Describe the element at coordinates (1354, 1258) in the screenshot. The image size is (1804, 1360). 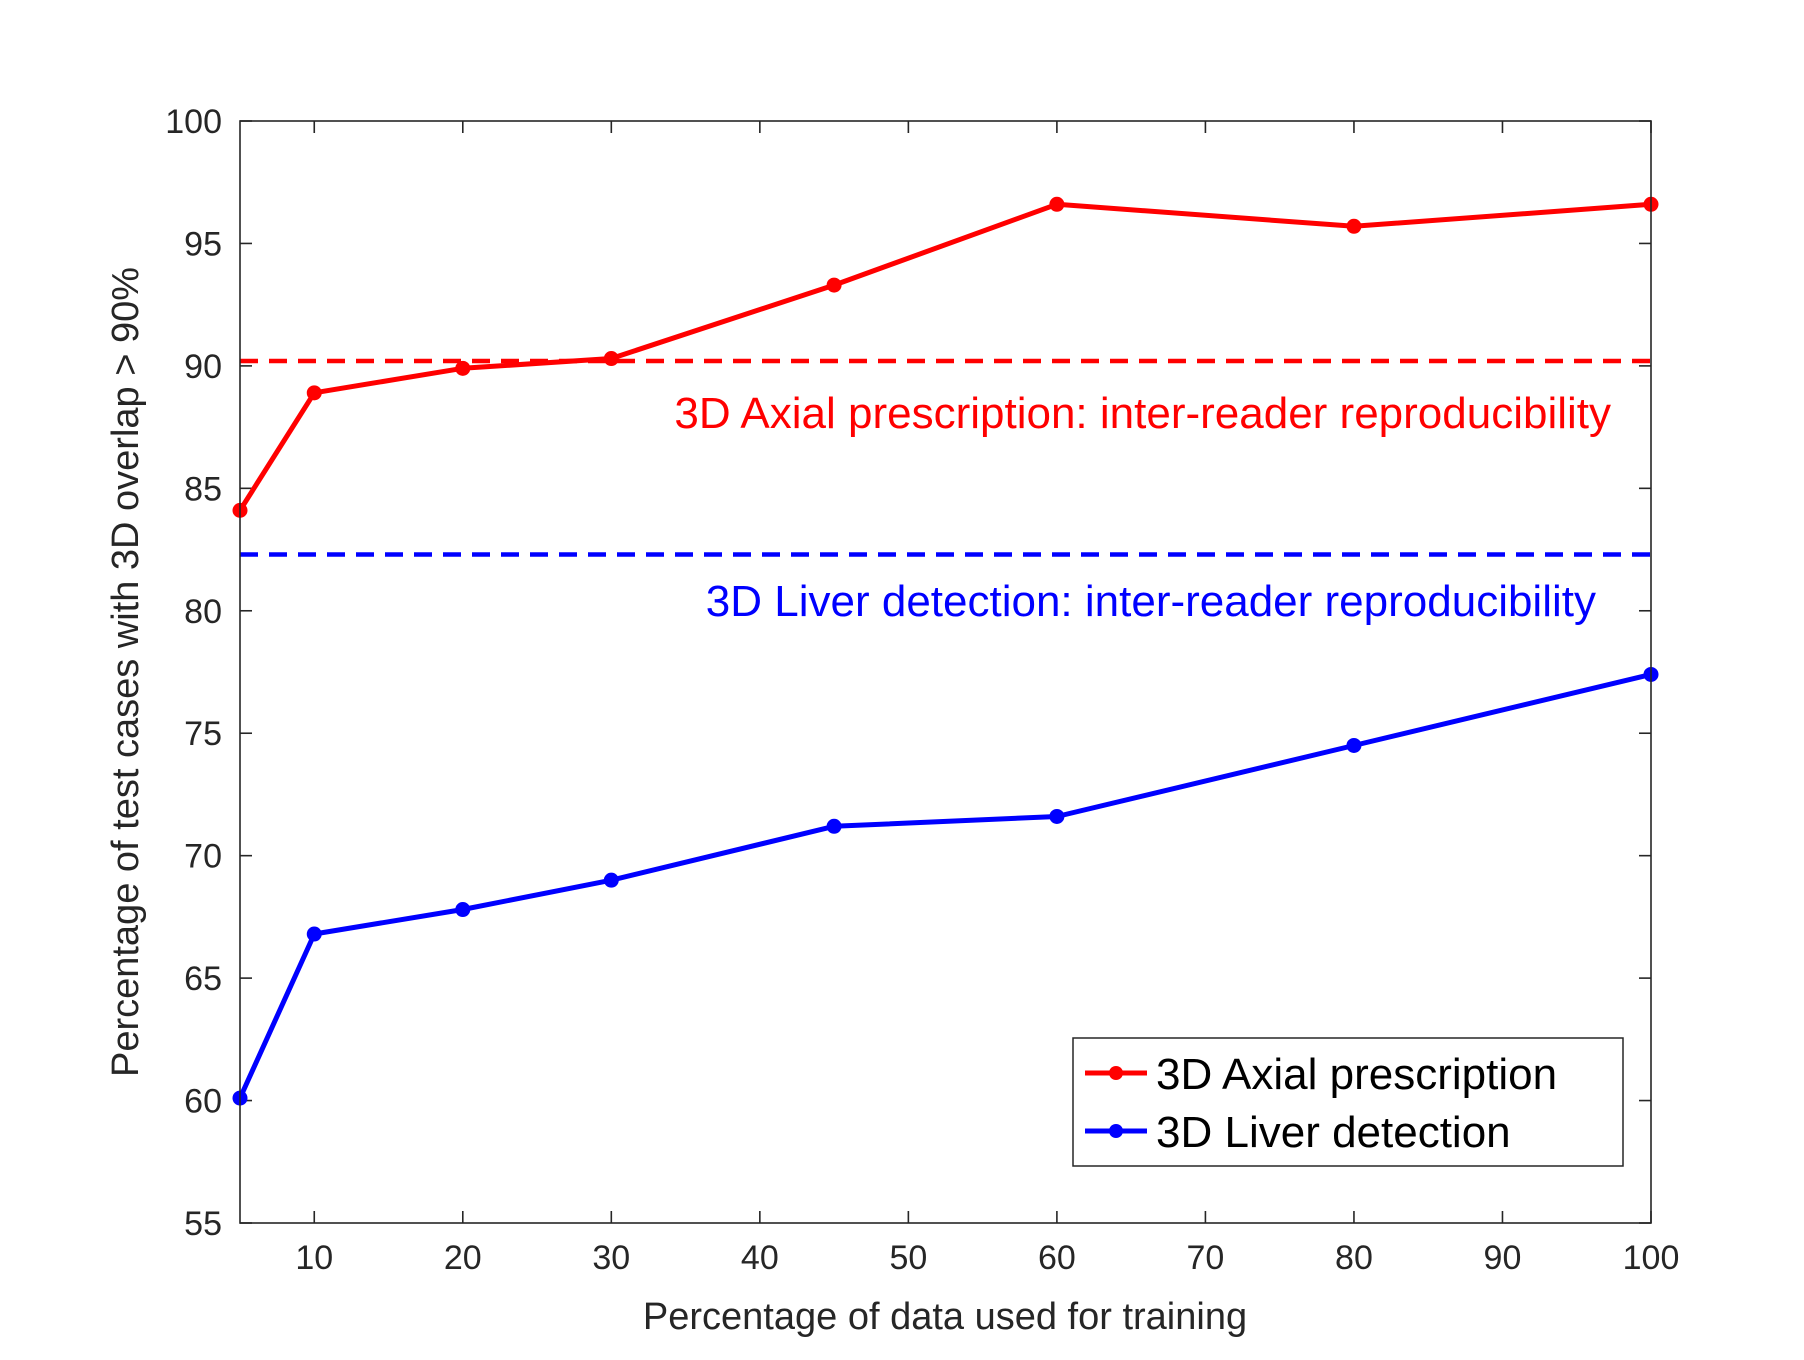
I see `x-tick-label: 80` at that location.